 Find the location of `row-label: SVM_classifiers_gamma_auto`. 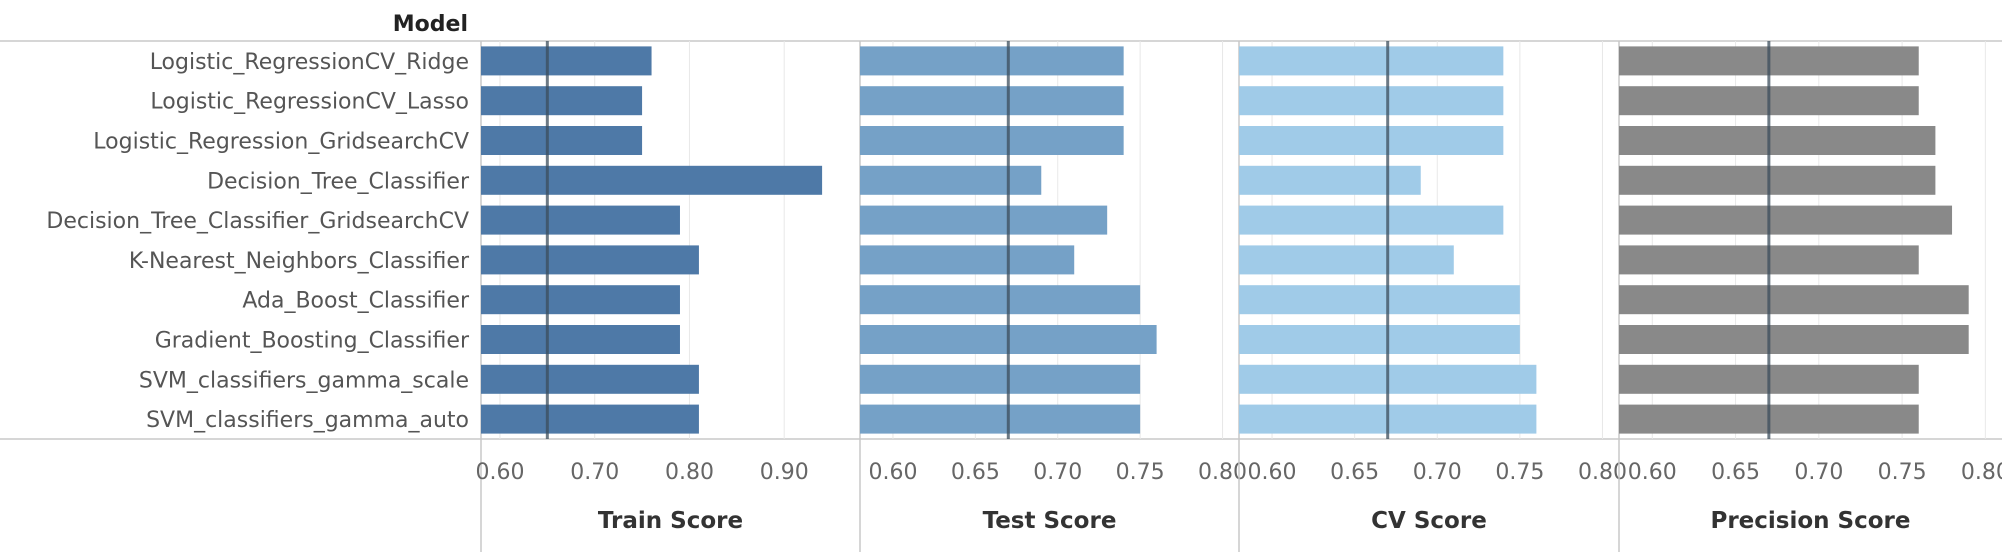

row-label: SVM_classifiers_gamma_auto is located at coordinates (307, 420).